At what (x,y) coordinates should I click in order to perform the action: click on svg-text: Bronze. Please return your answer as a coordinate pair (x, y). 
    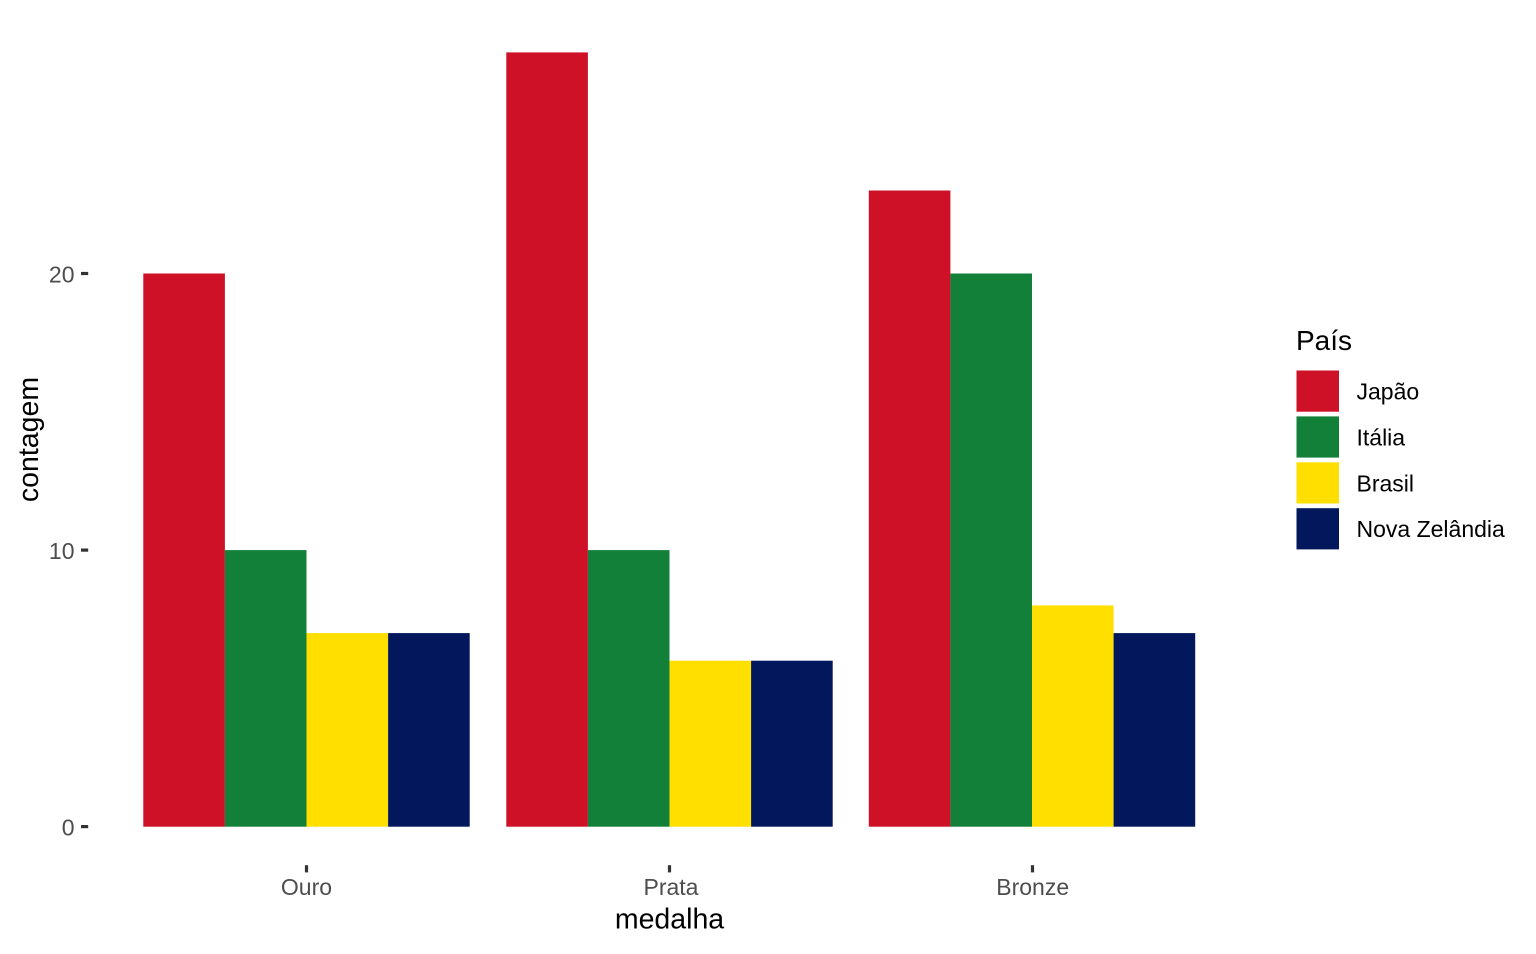
    Looking at the image, I should click on (1032, 887).